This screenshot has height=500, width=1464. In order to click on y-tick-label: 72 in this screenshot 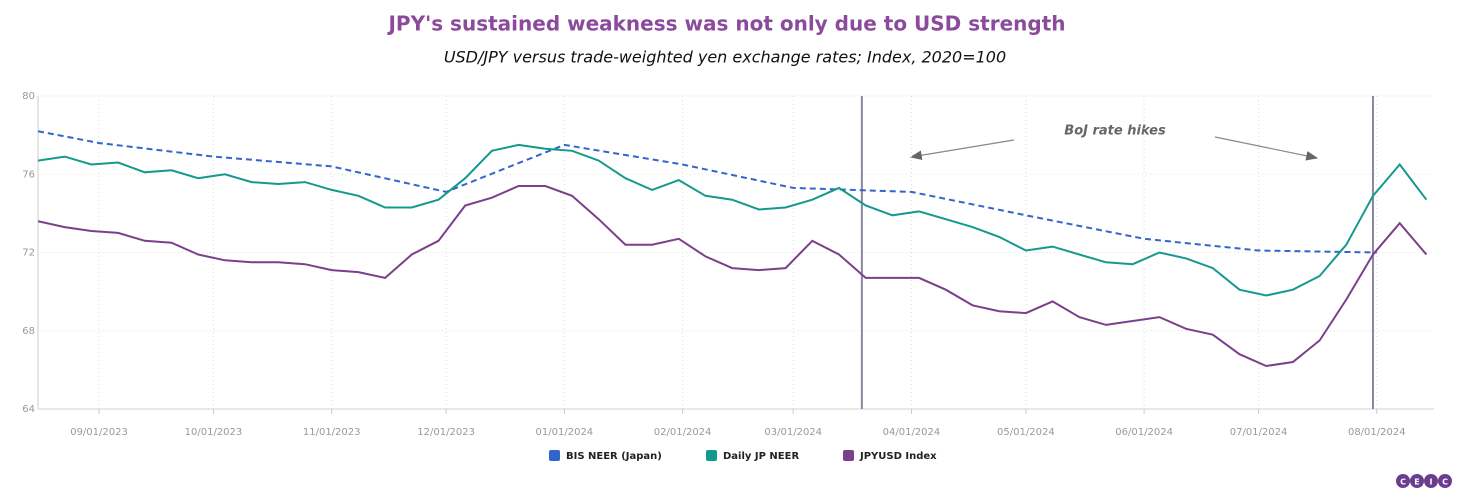, I will do `click(28, 253)`.